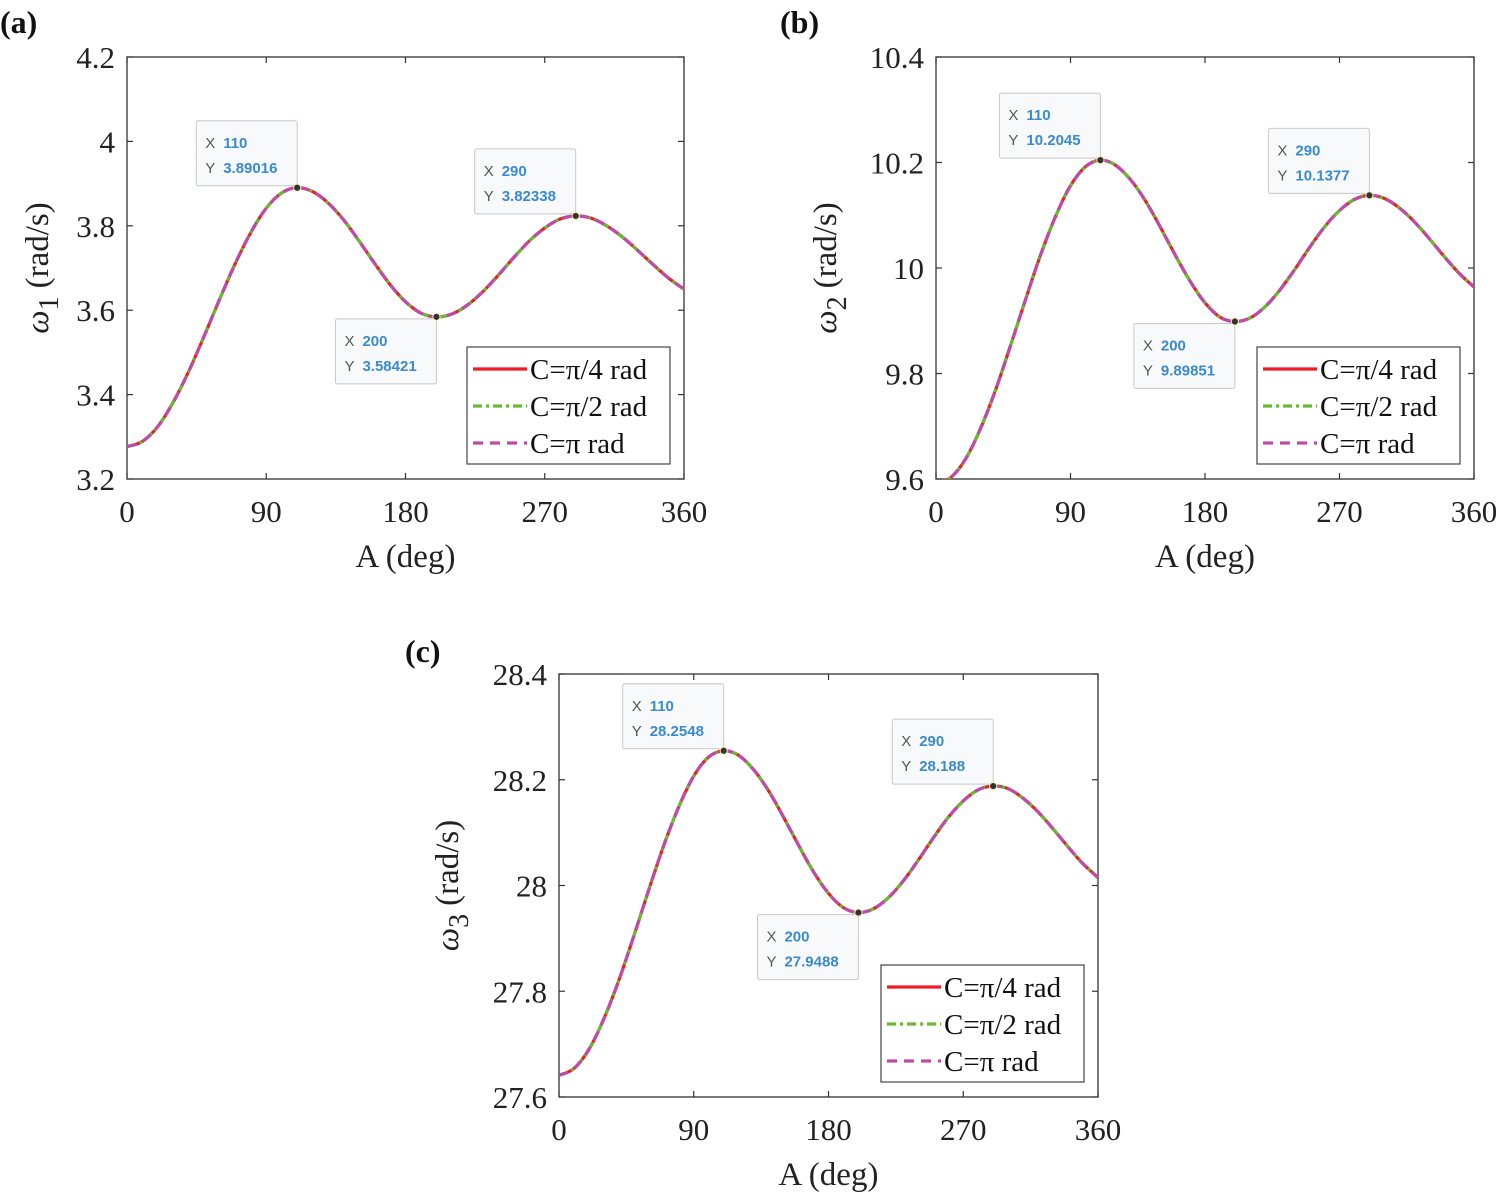  I want to click on datatip: X 290 Y 3.82338, so click(527, 184).